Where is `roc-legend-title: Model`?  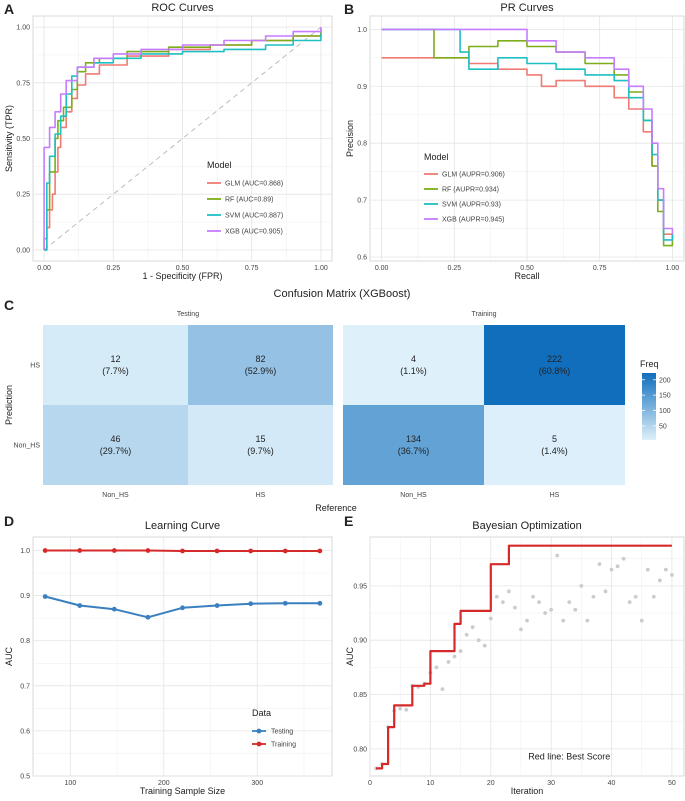
roc-legend-title: Model is located at coordinates (219, 165).